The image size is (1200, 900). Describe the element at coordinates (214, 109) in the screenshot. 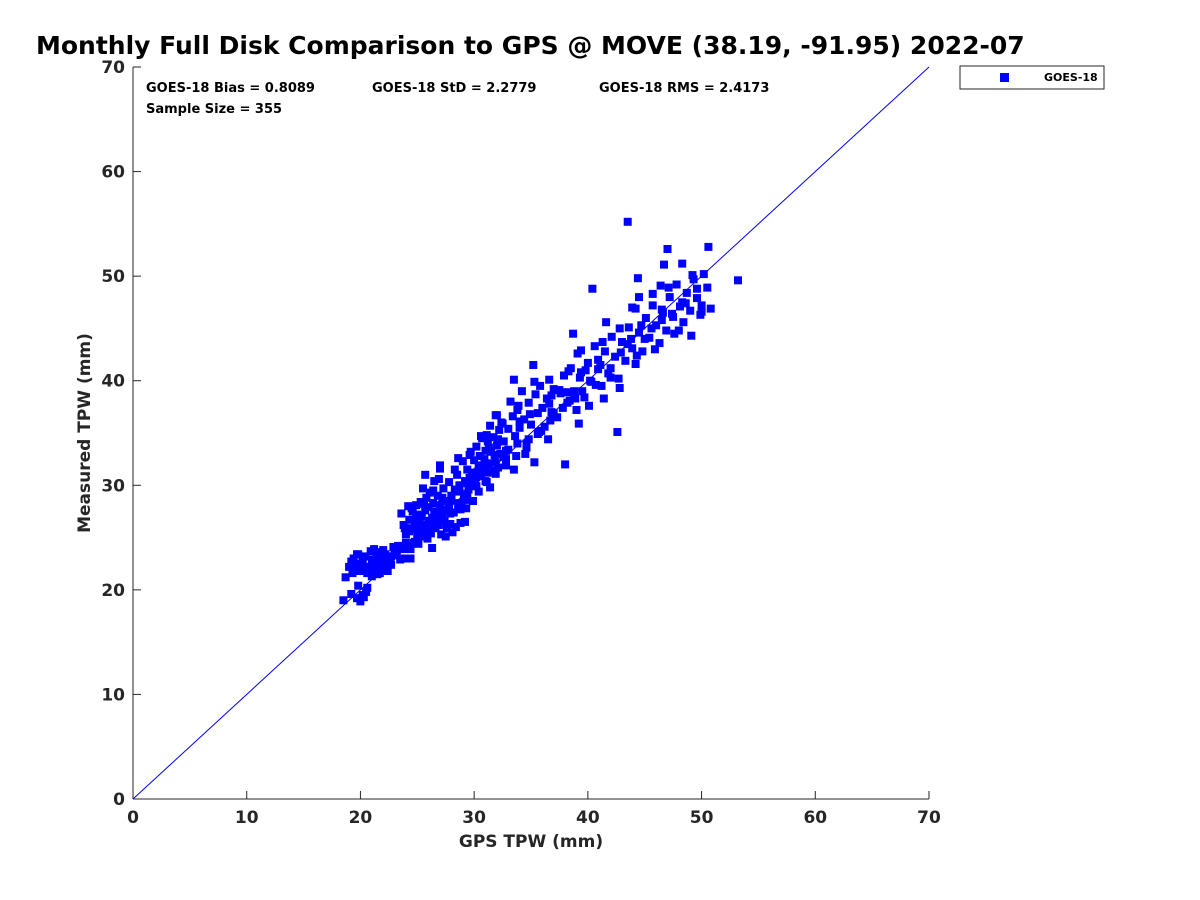

I see `stat-sample-size: Sample Size = 355` at that location.